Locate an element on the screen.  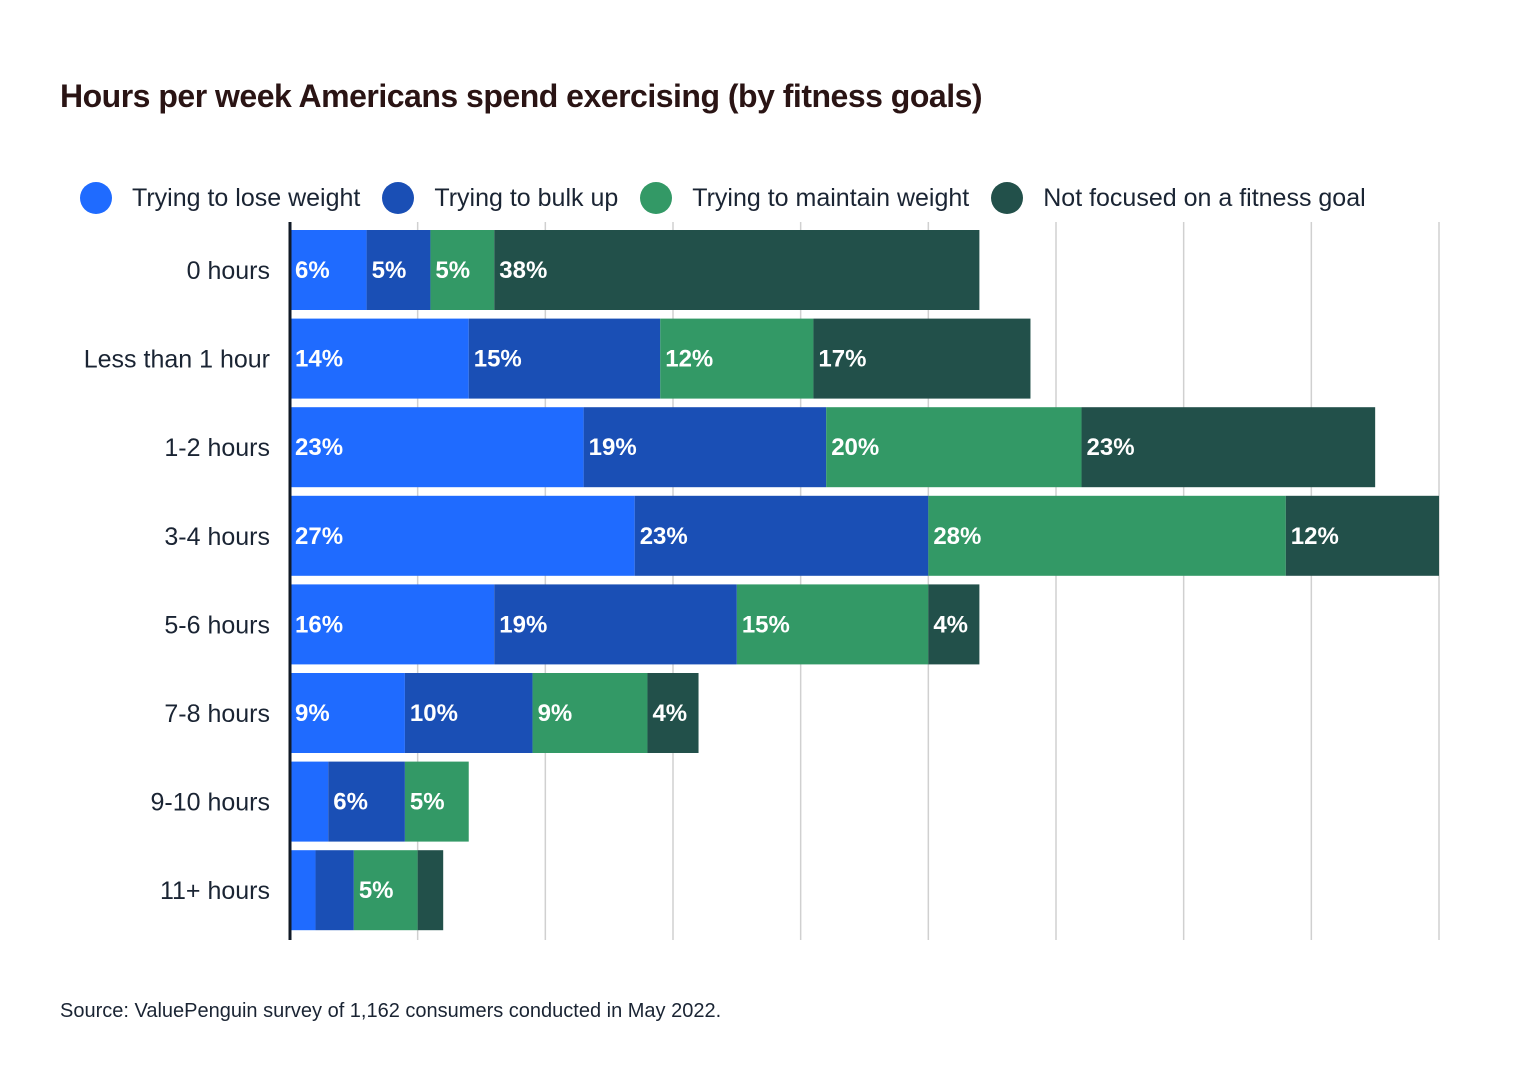
category-label: 9-10 hours is located at coordinates (210, 803).